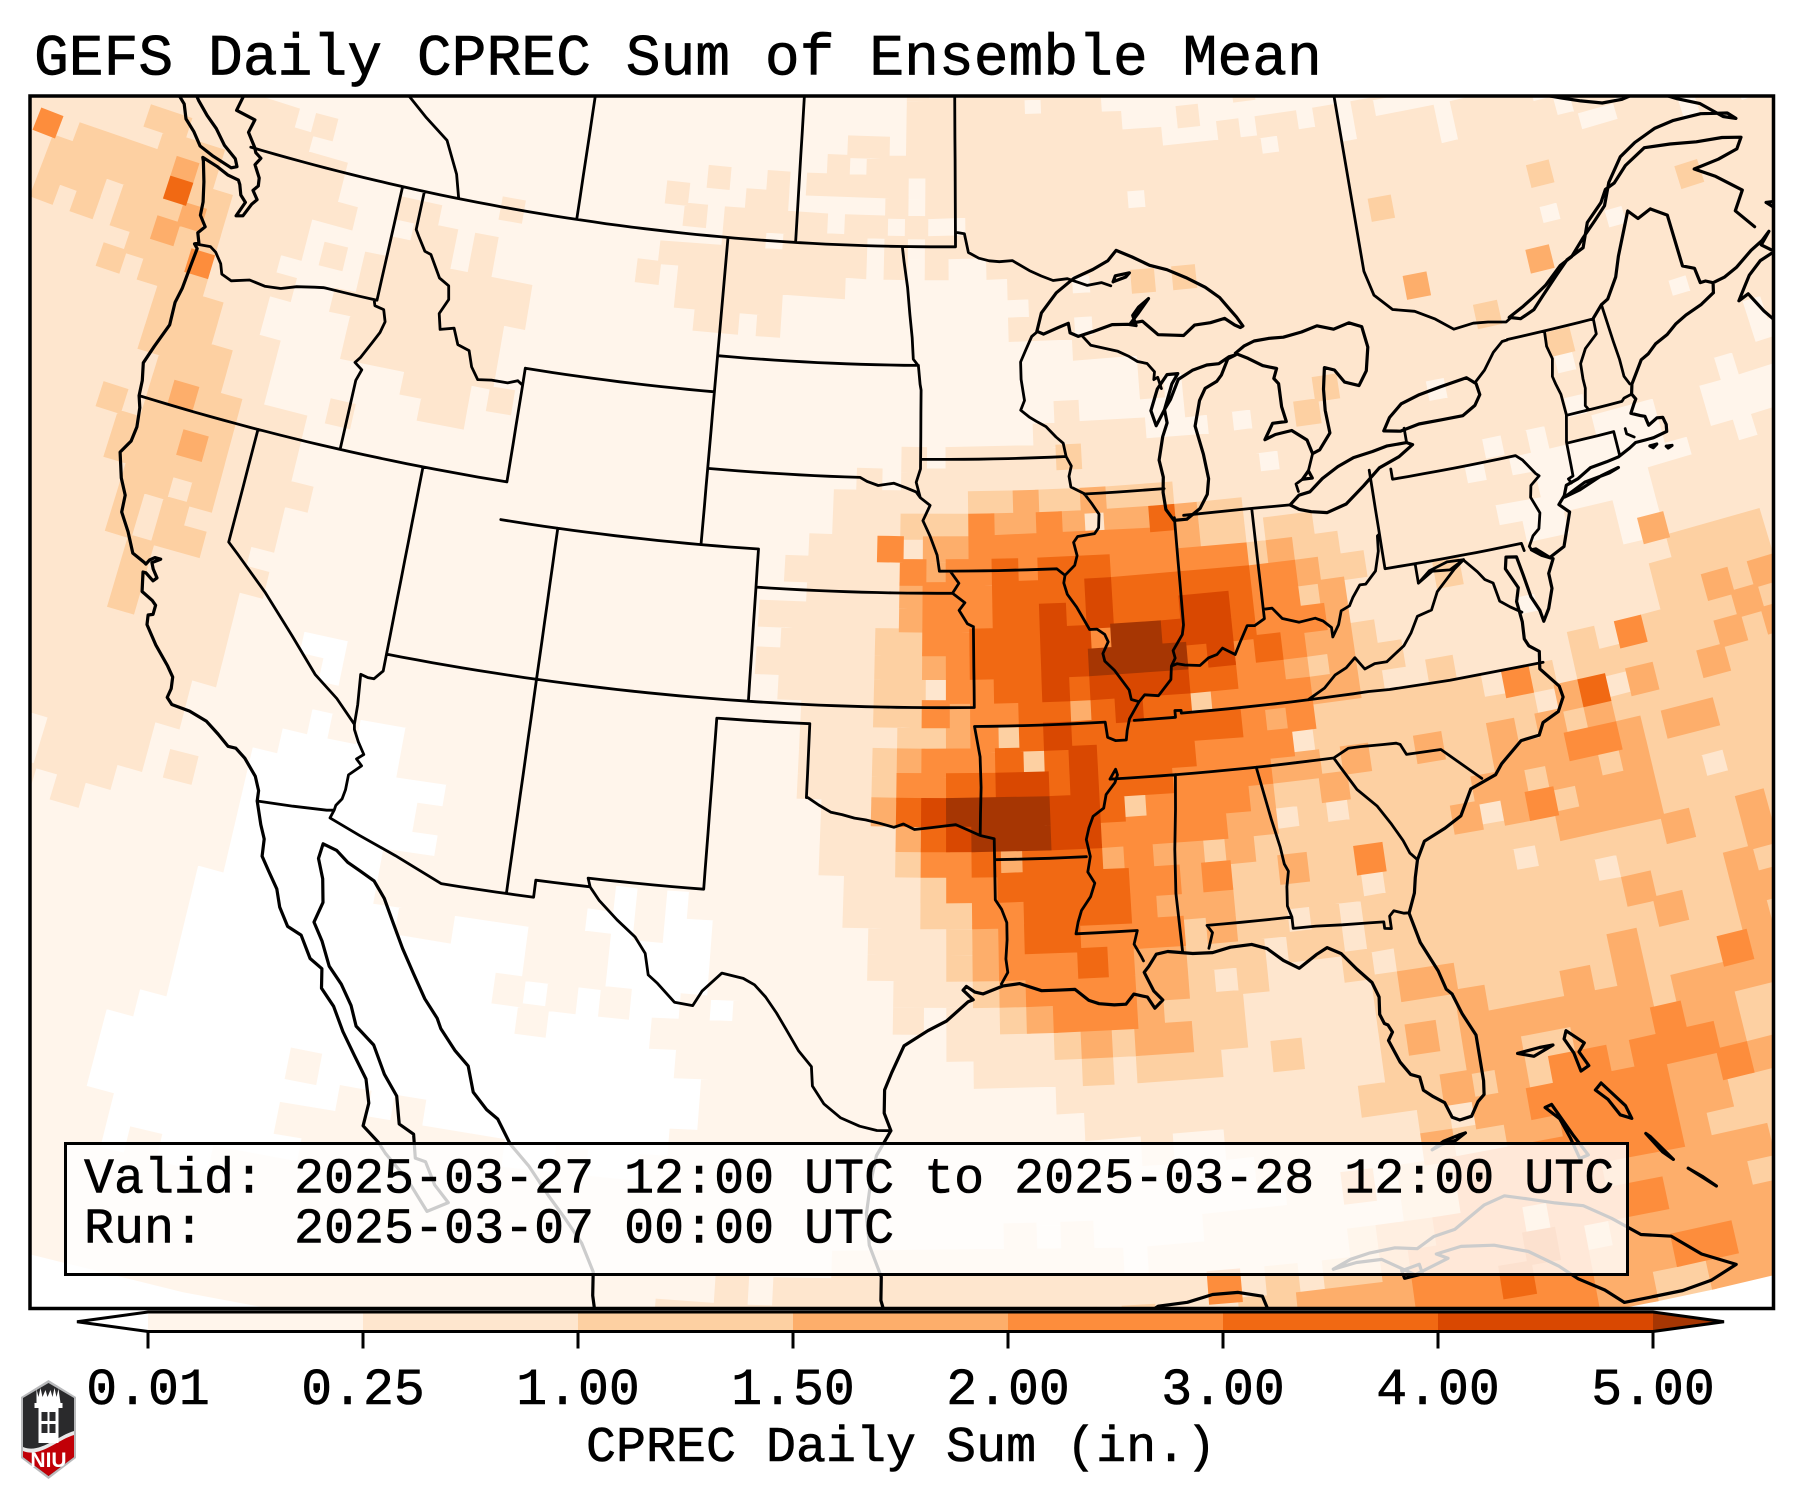 This screenshot has height=1505, width=1803. What do you see at coordinates (1223, 1391) in the screenshot?
I see `svg-text: 3.00` at bounding box center [1223, 1391].